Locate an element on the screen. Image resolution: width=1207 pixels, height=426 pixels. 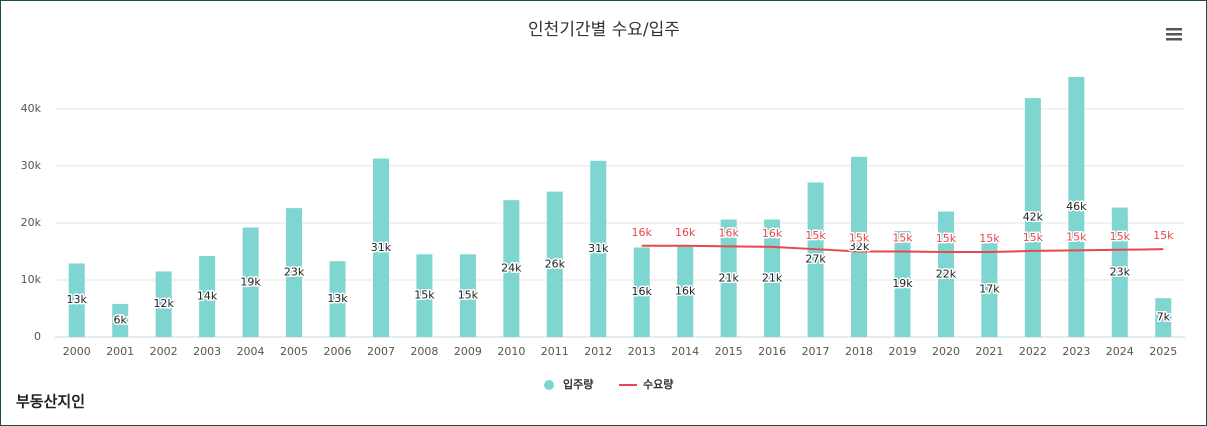
y-tick-label: 0 is located at coordinates (37, 336).